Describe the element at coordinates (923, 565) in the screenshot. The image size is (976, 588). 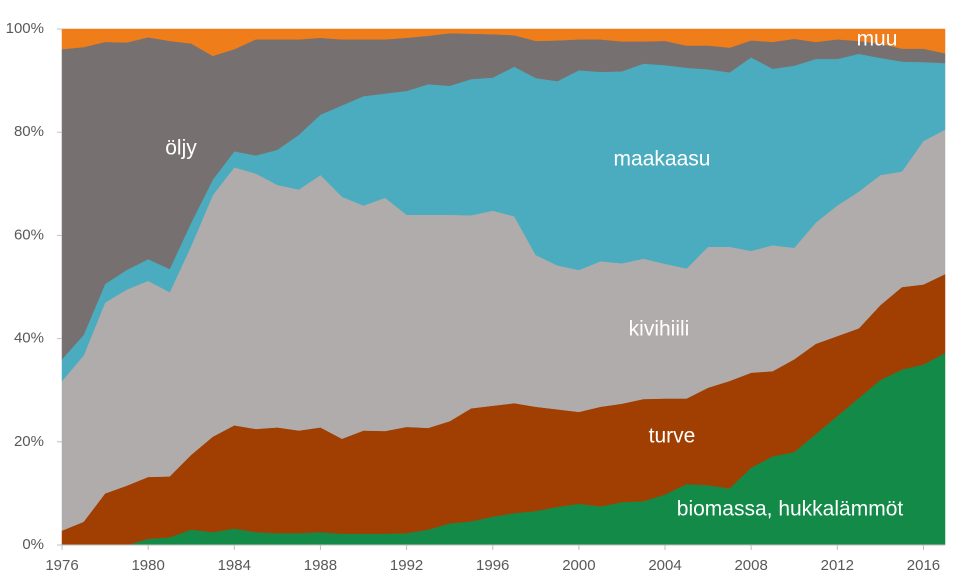
I see `x-tick-label: 2016` at that location.